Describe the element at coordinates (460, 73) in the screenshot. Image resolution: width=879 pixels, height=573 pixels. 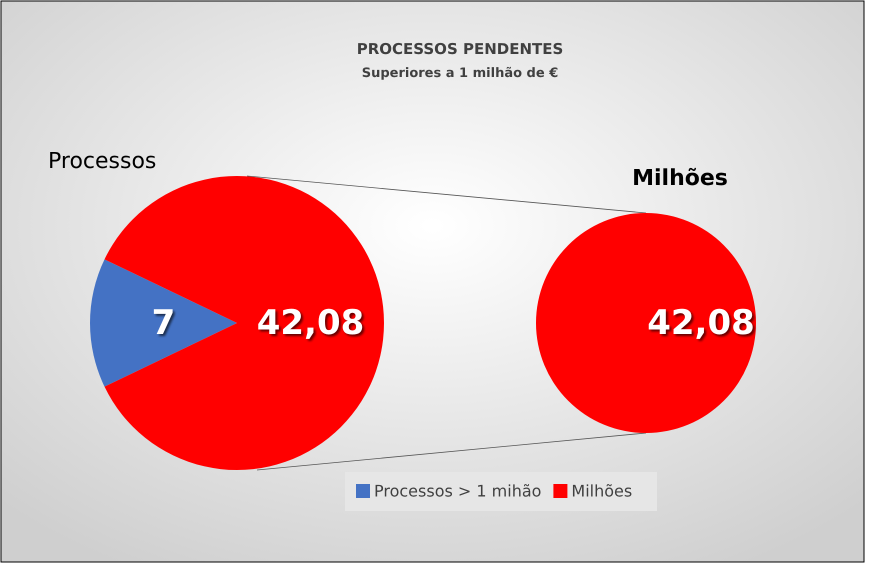
I see `chart-subtitle: Superiores a 1 milhão de €` at that location.